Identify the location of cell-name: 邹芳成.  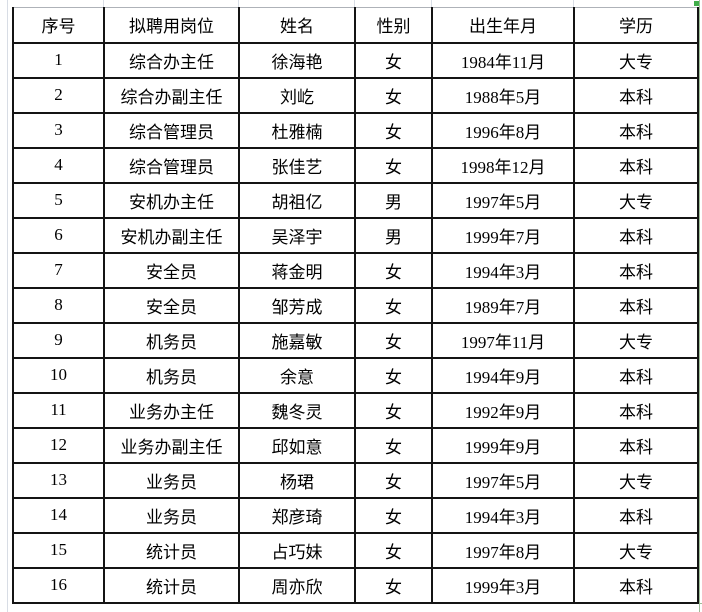
(297, 305).